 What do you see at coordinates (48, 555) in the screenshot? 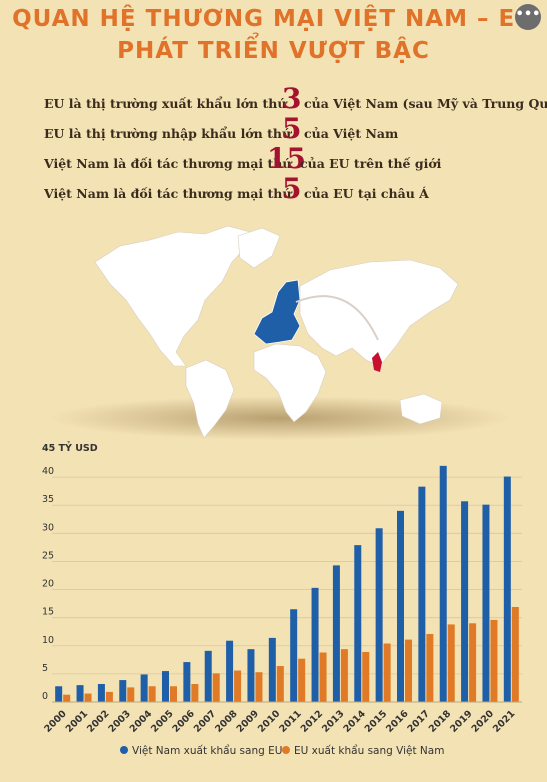
I see `y-tick-label: 25` at bounding box center [48, 555].